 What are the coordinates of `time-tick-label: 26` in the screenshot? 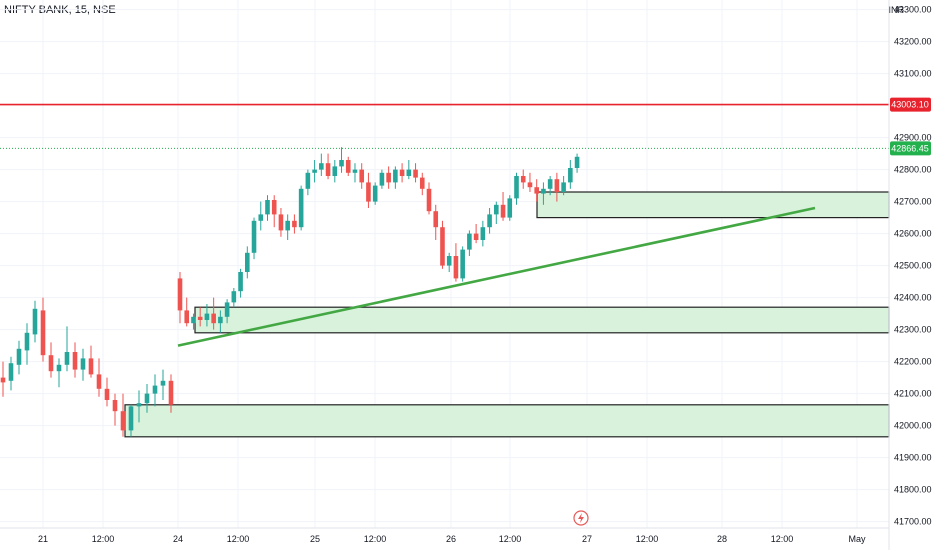 It's located at (451, 539).